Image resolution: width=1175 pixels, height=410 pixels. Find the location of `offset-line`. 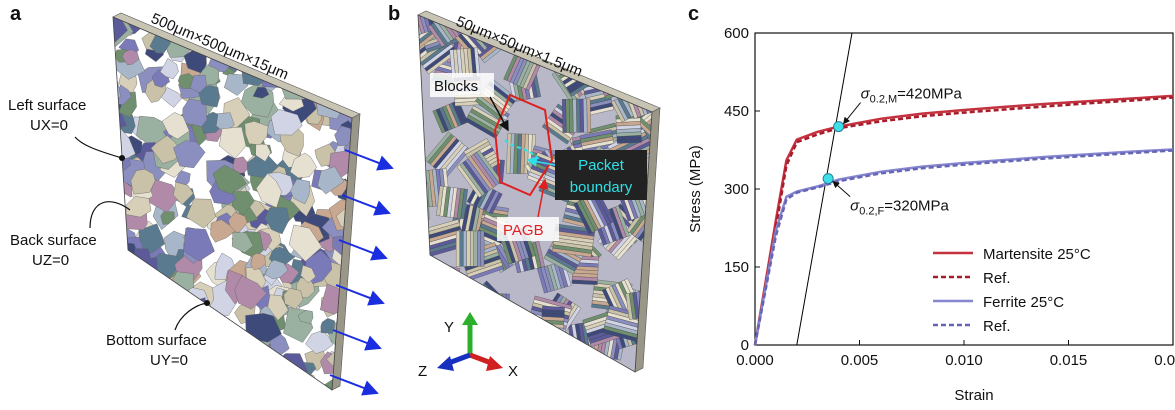

offset-line is located at coordinates (824, 189).